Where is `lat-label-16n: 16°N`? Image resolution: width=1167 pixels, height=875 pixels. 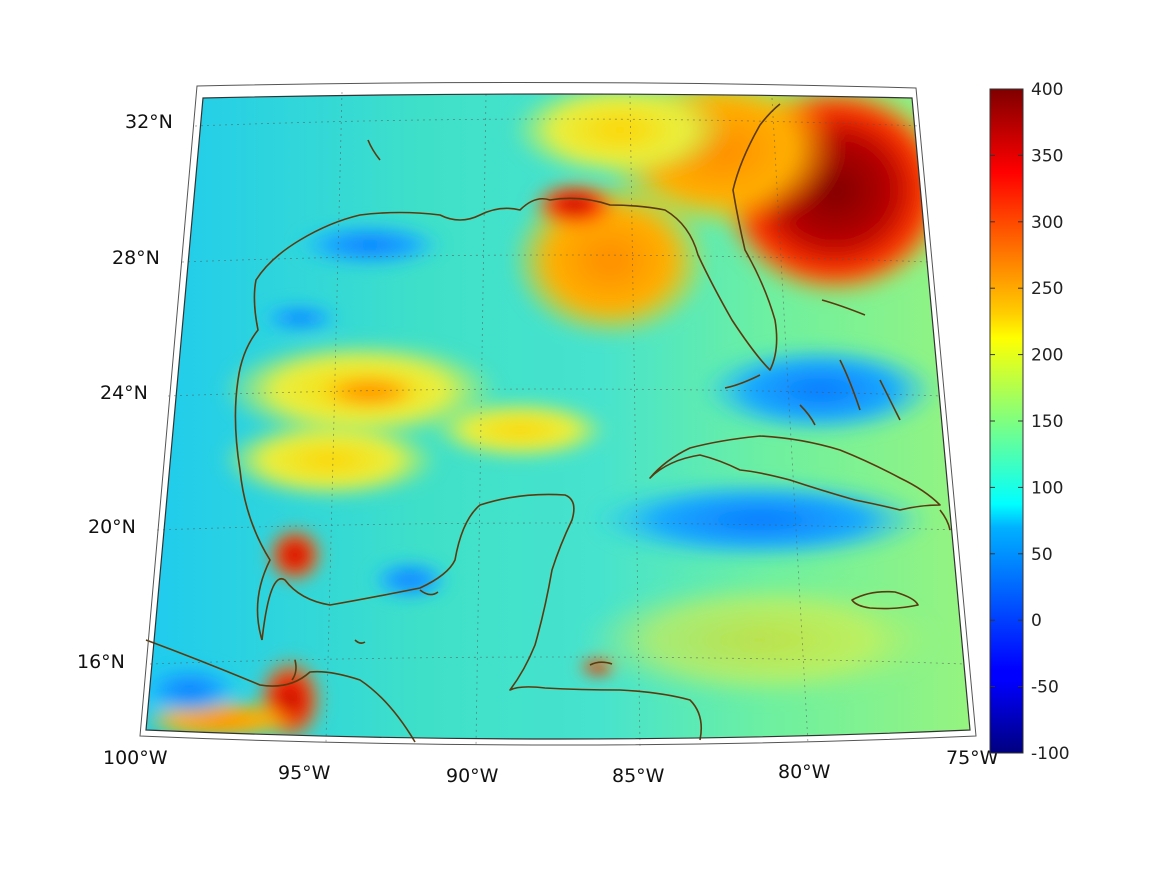
lat-label-16n: 16°N is located at coordinates (101, 662).